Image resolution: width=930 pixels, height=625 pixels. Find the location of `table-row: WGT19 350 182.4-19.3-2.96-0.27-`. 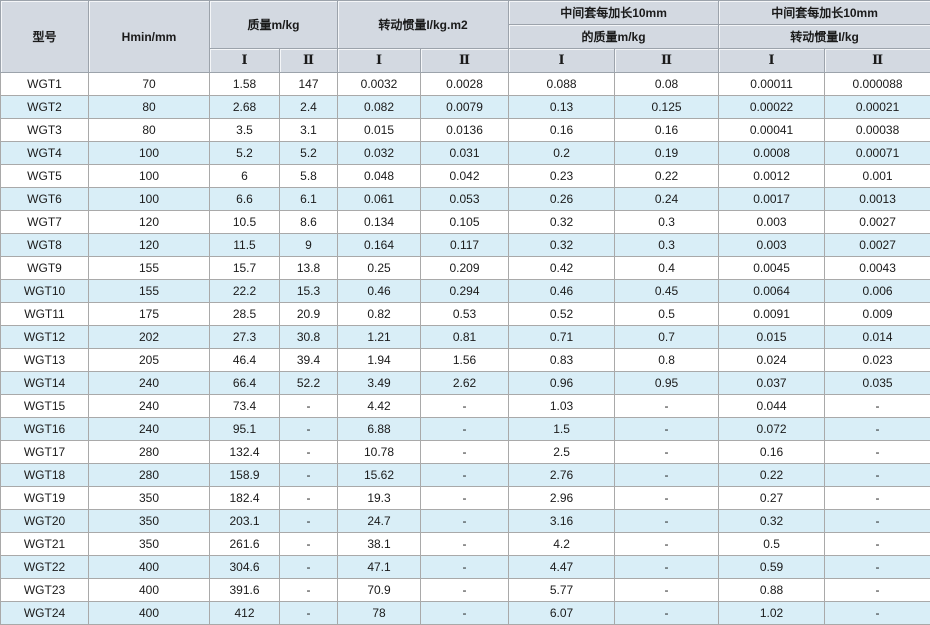

table-row: WGT19 350 182.4-19.3-2.96-0.27- is located at coordinates (465, 498).